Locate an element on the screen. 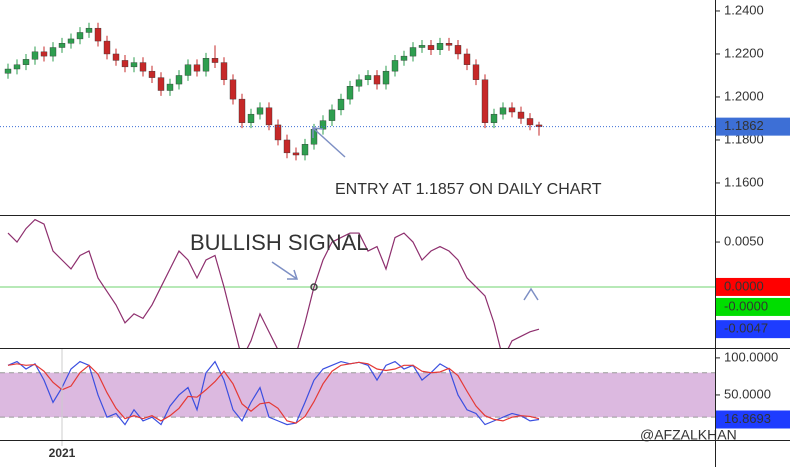  y-tick-label: 1.2400 is located at coordinates (744, 9).